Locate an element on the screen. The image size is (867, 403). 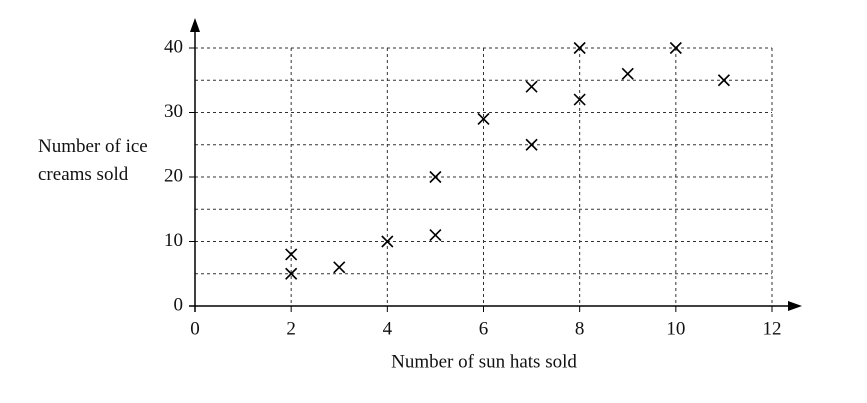
x-tick-label: 10 is located at coordinates (675, 328).